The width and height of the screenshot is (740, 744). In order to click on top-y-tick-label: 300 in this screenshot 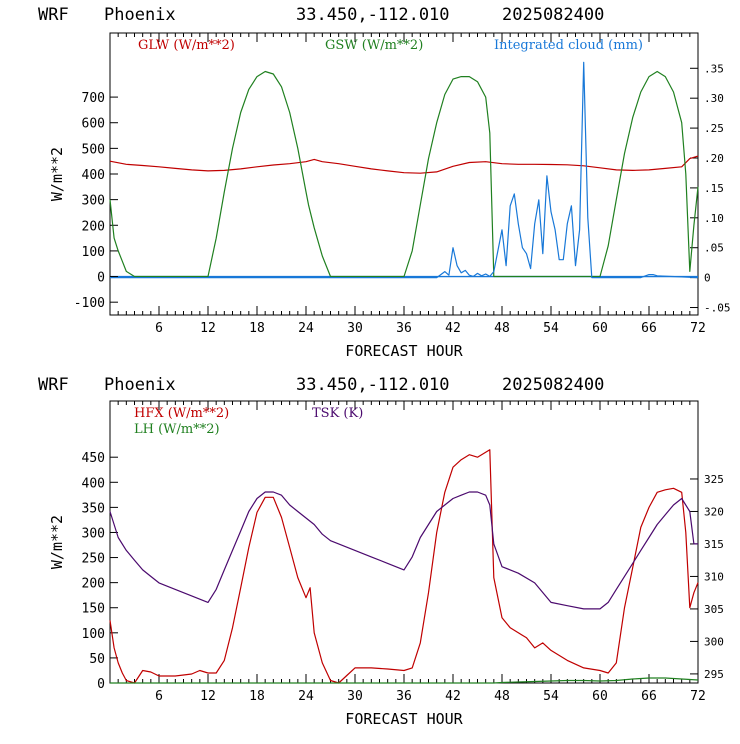, I will do `click(93, 201)`.